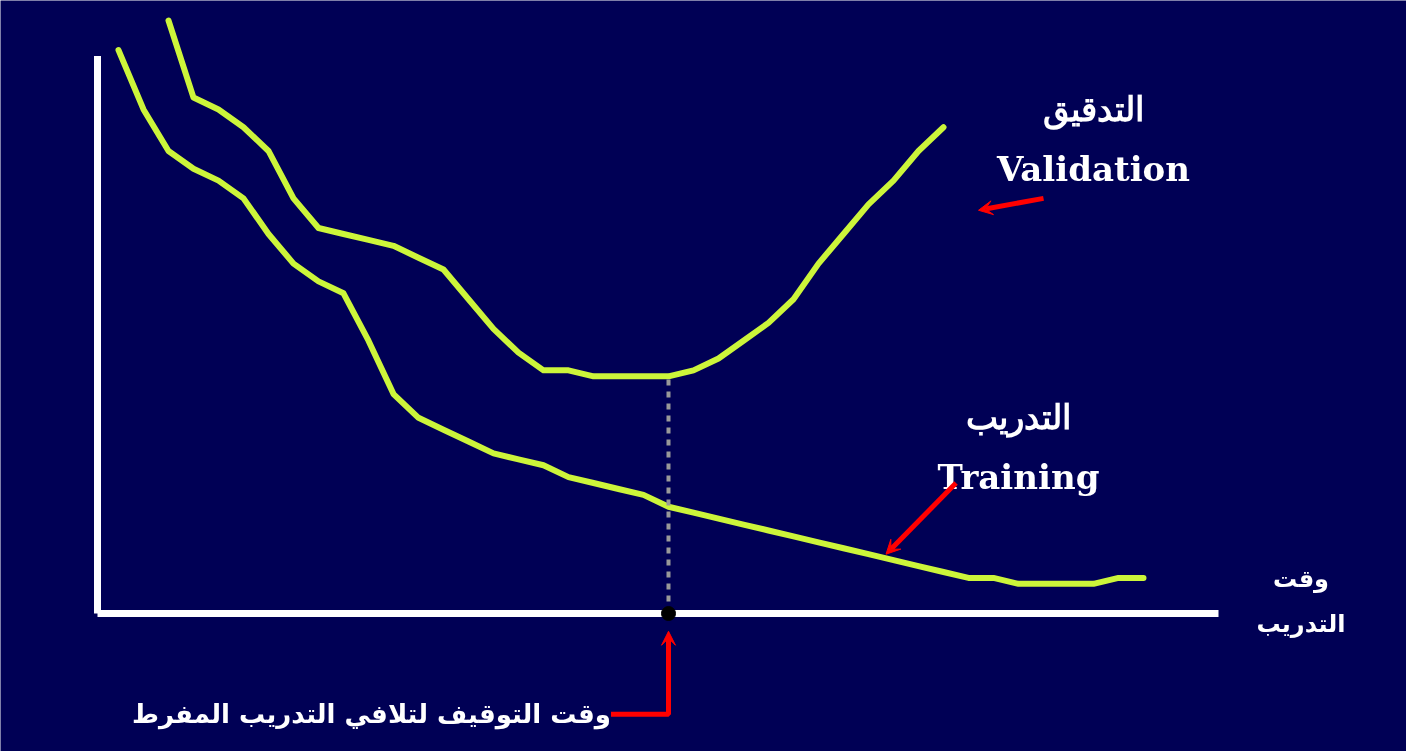 This screenshot has height=751, width=1406. What do you see at coordinates (371, 715) in the screenshot?
I see `text: وقت التوقيف لتلافي التدريب المفرط` at bounding box center [371, 715].